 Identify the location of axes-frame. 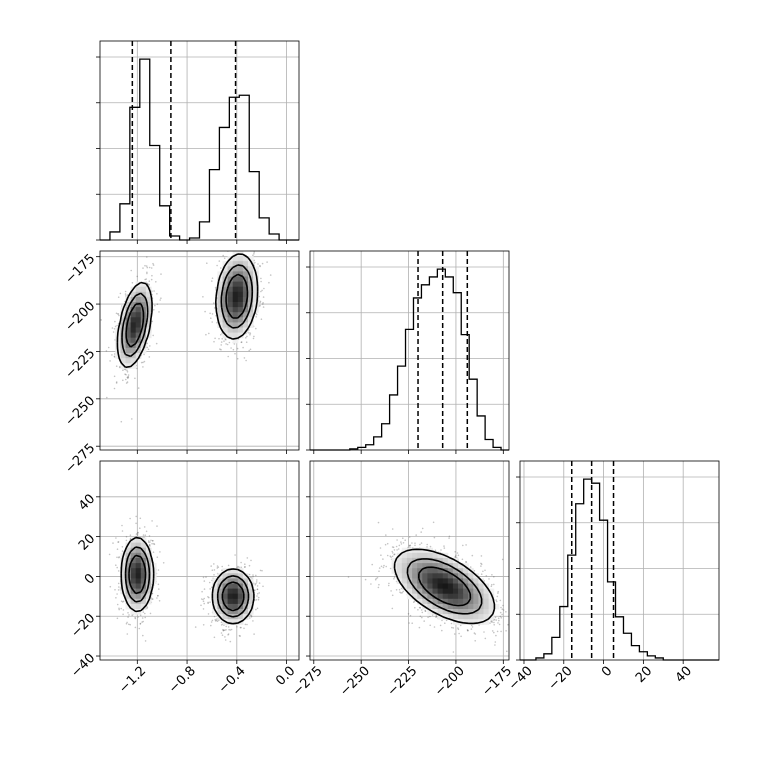
(199, 140).